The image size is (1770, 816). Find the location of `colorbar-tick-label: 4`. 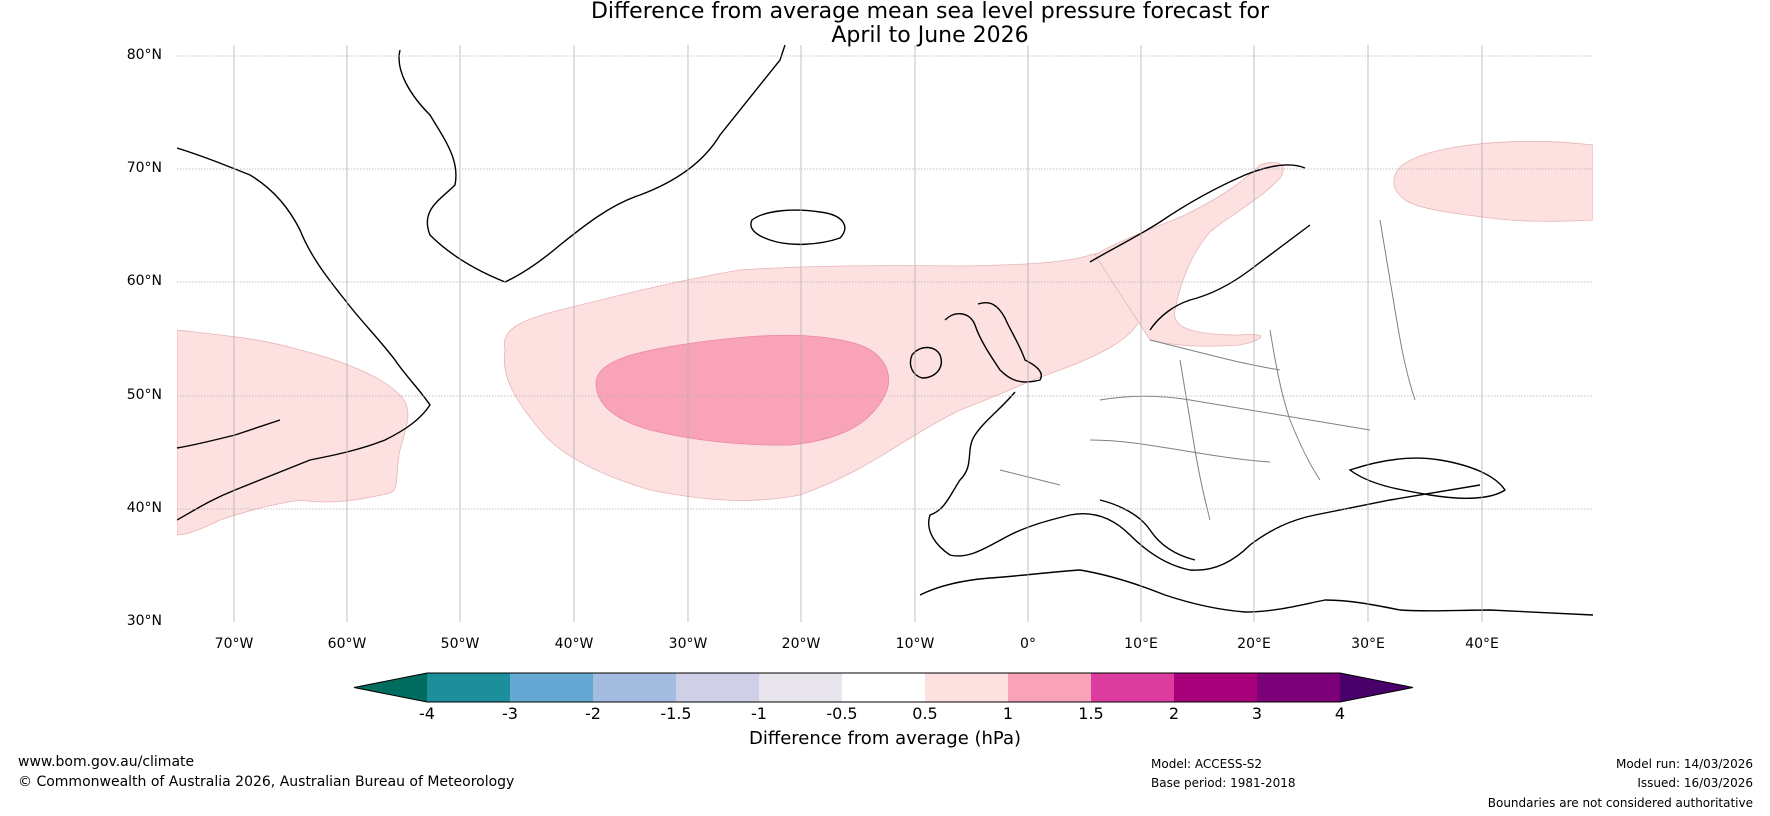

colorbar-tick-label: 4 is located at coordinates (1340, 713).